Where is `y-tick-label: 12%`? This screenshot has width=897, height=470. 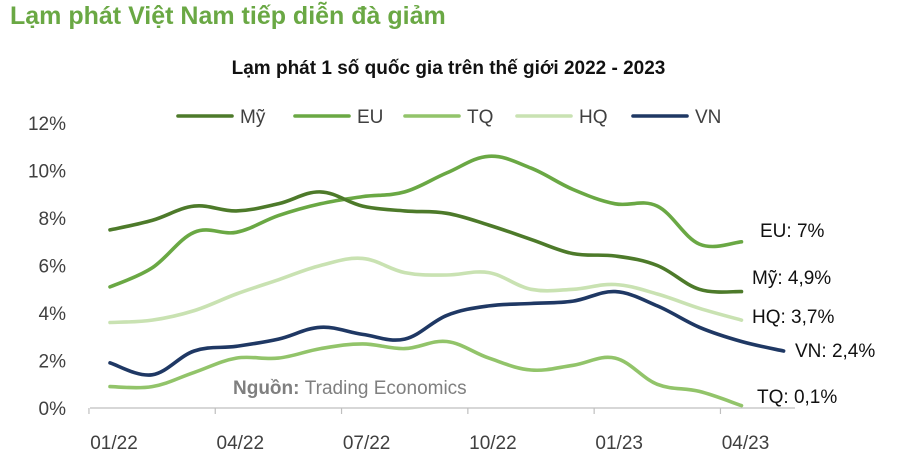
y-tick-label: 12% is located at coordinates (47, 124).